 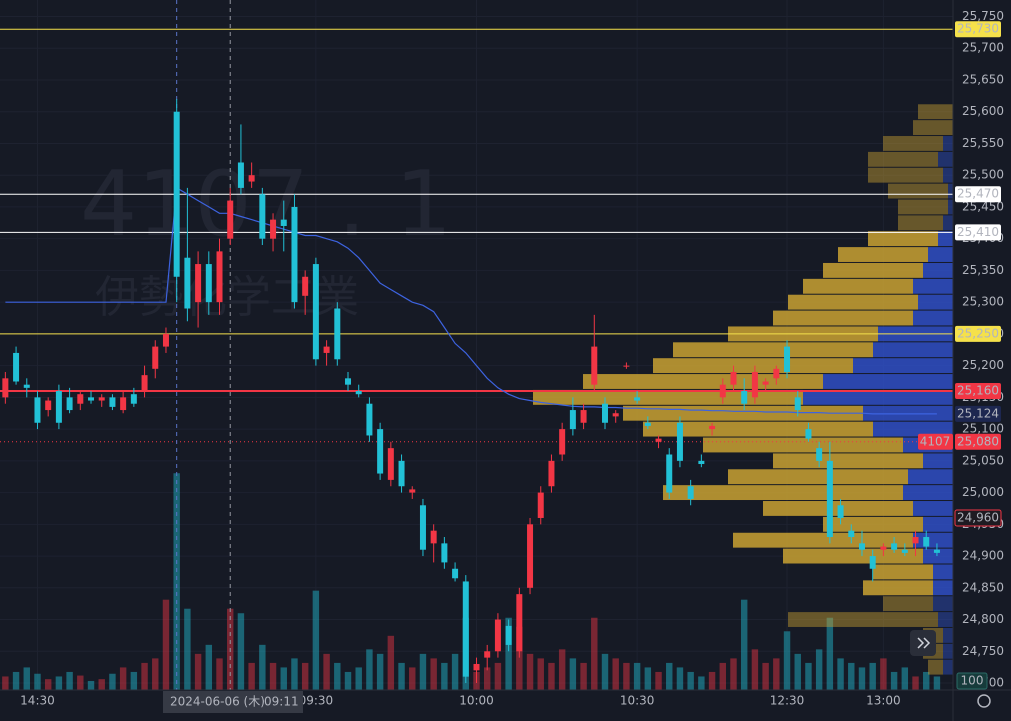 What do you see at coordinates (217, 702) in the screenshot?
I see `crosshair-date: 2024-06-06 (木)` at bounding box center [217, 702].